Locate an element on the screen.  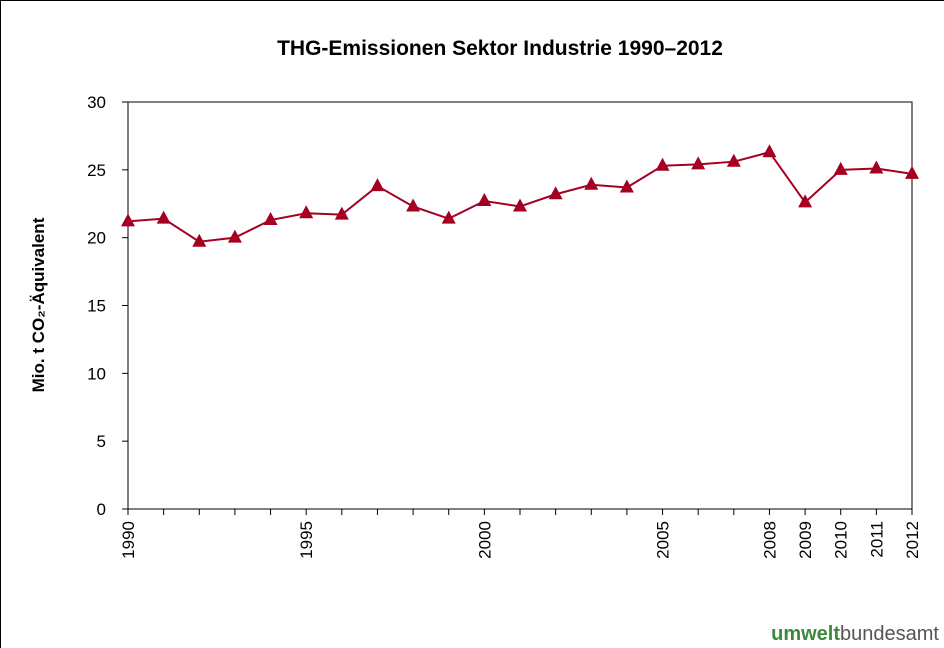
x-tick-label: 2000 is located at coordinates (484, 540).